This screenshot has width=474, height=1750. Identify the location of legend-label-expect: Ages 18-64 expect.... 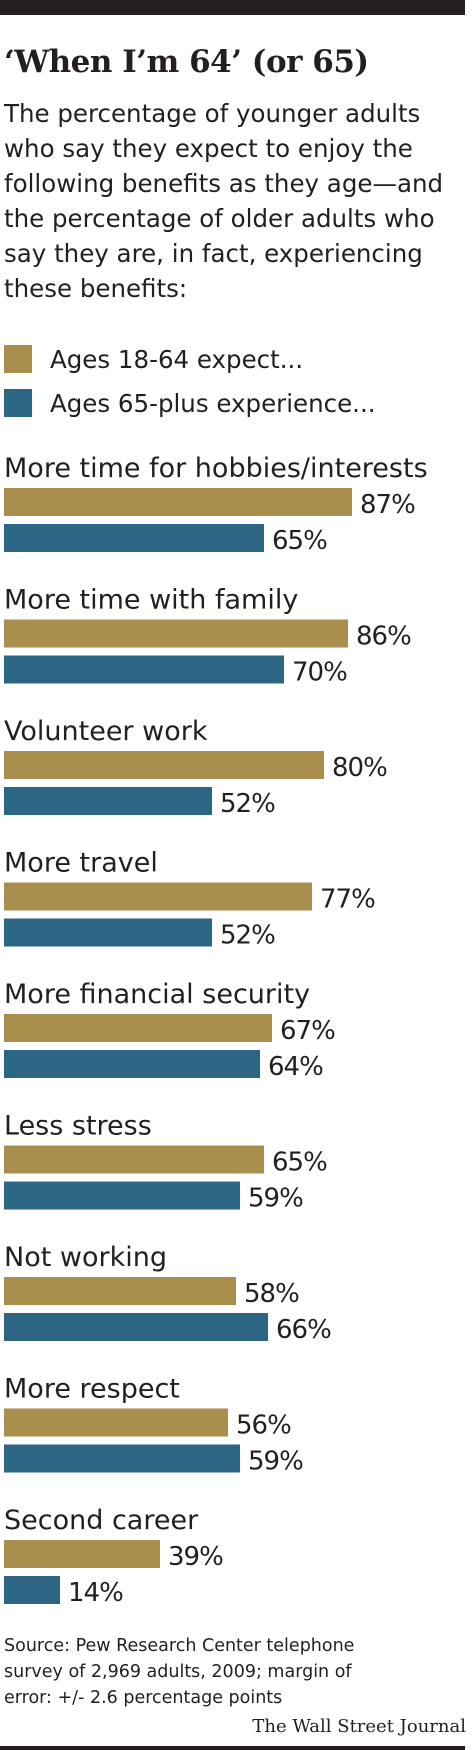
(177, 359).